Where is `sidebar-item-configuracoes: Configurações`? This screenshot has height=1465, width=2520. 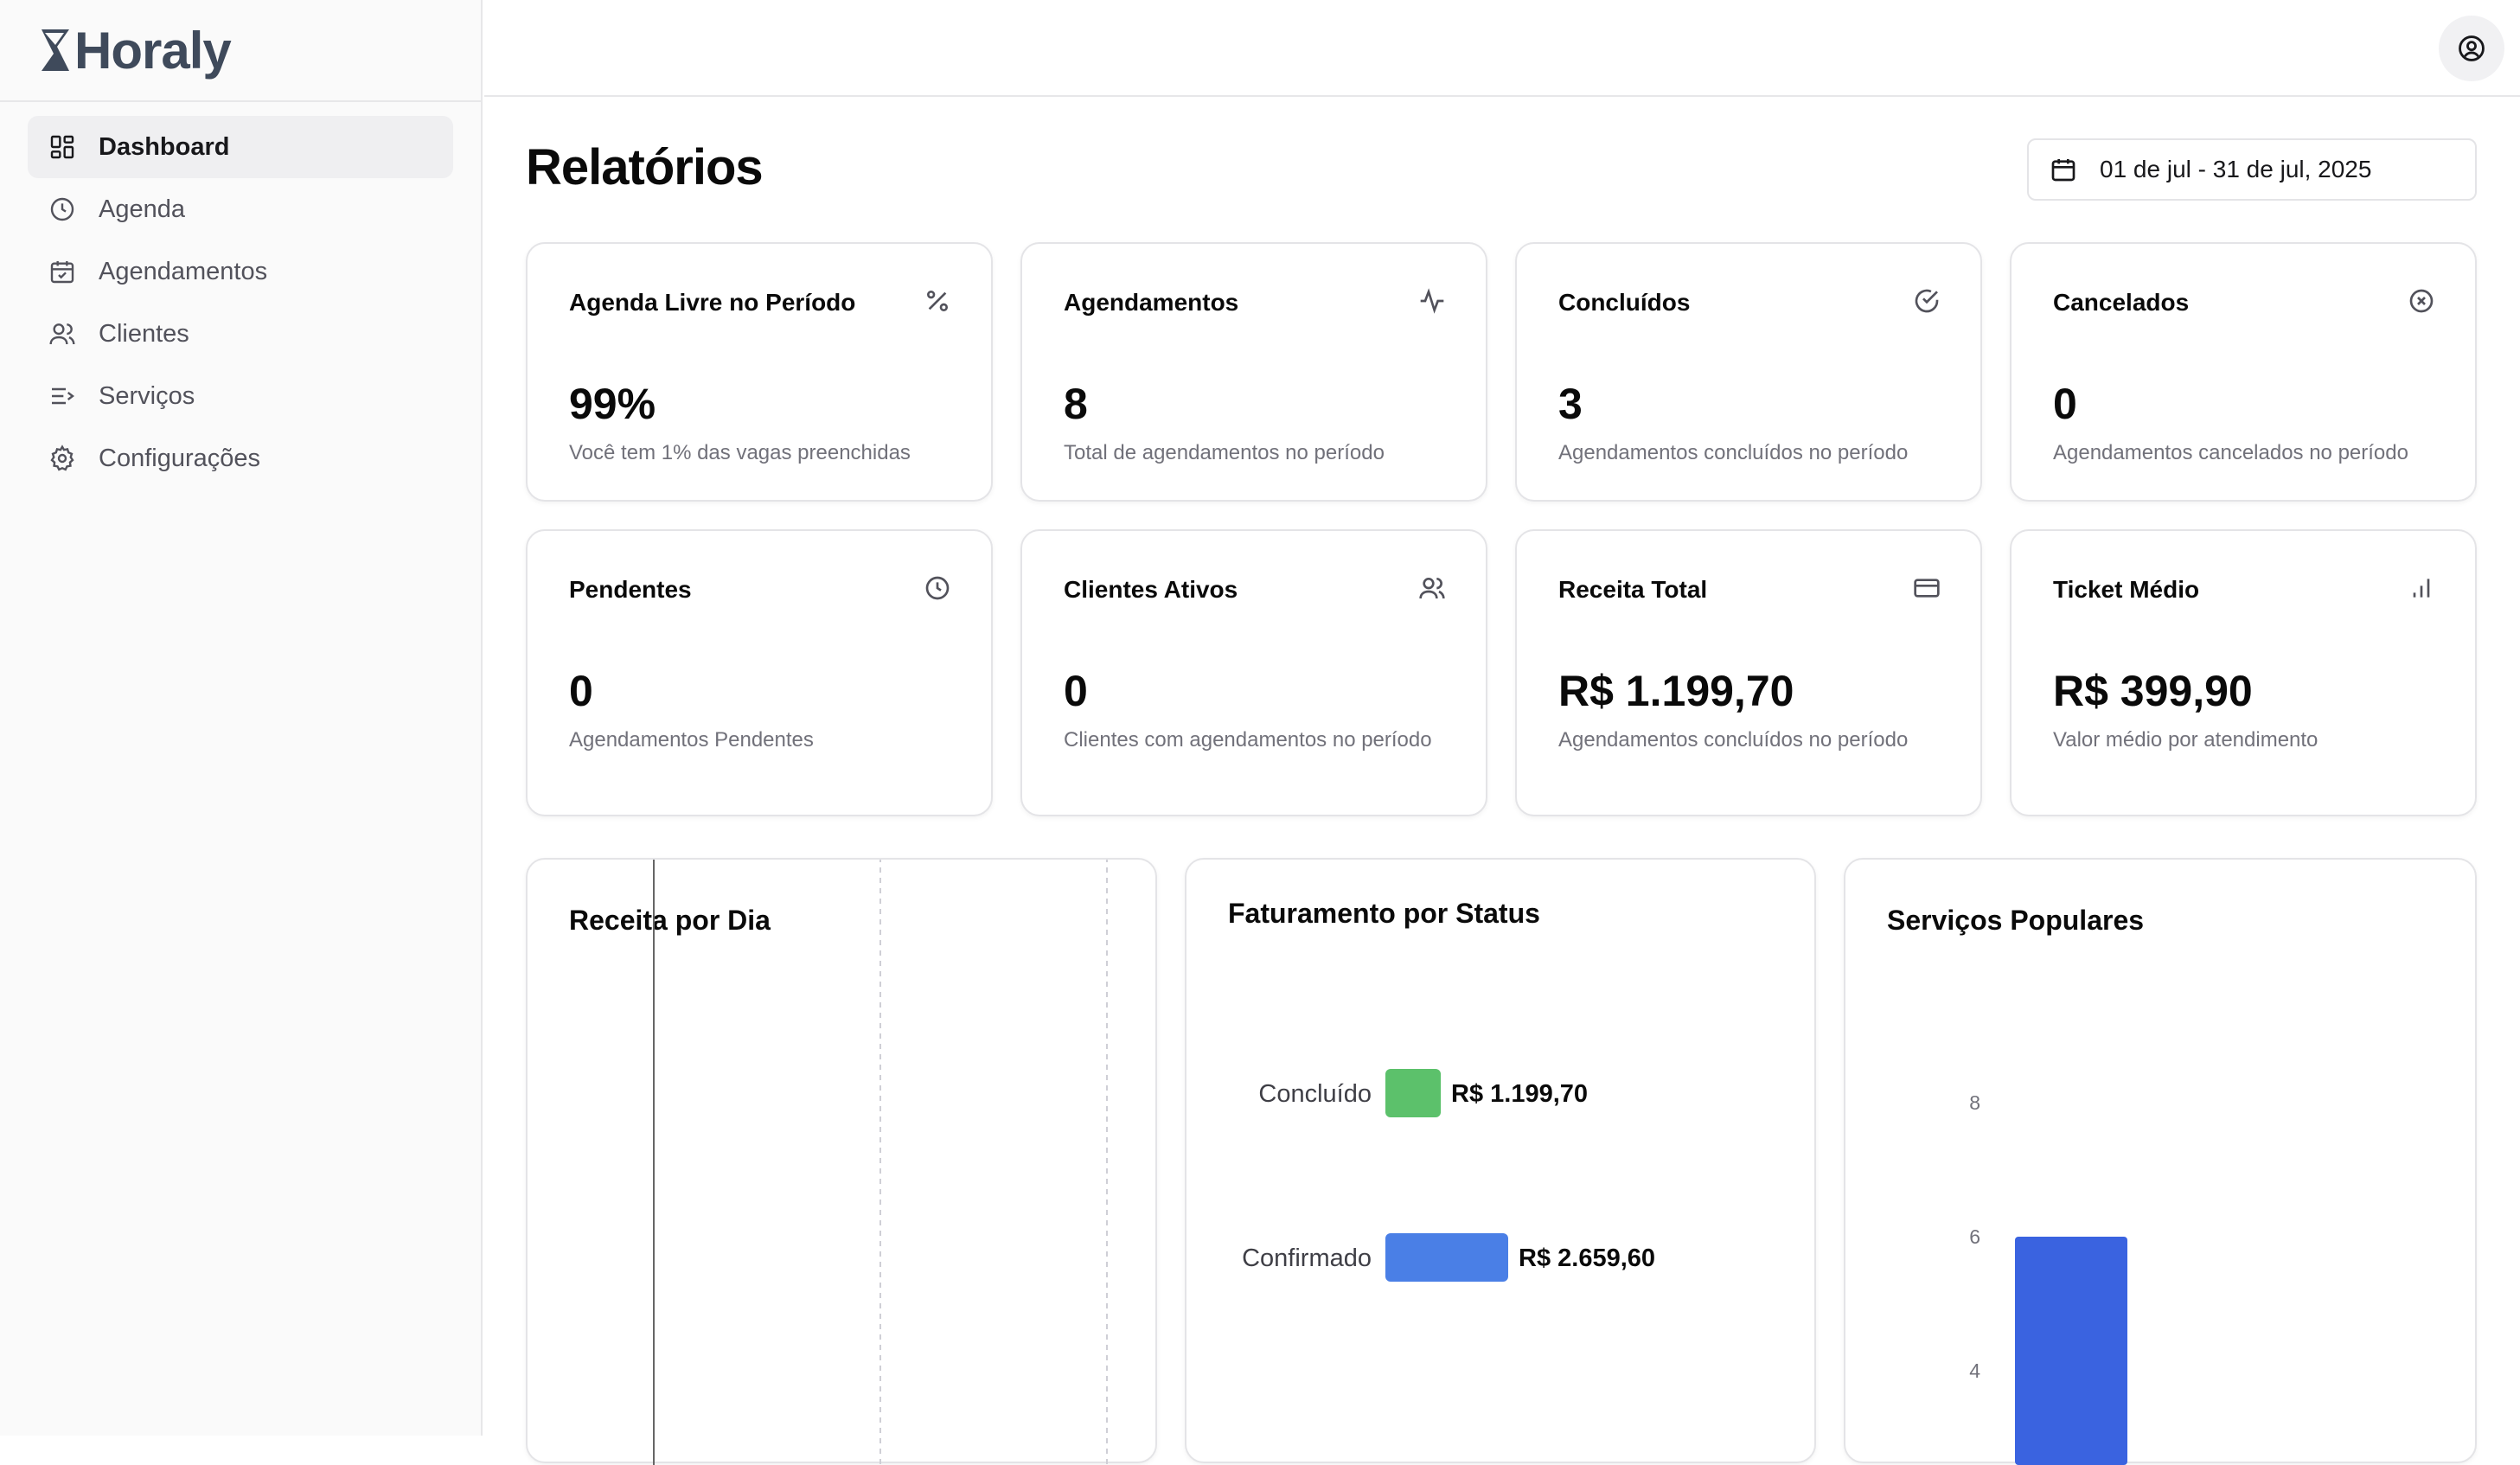
sidebar-item-configuracoes: Configurações is located at coordinates (241, 458).